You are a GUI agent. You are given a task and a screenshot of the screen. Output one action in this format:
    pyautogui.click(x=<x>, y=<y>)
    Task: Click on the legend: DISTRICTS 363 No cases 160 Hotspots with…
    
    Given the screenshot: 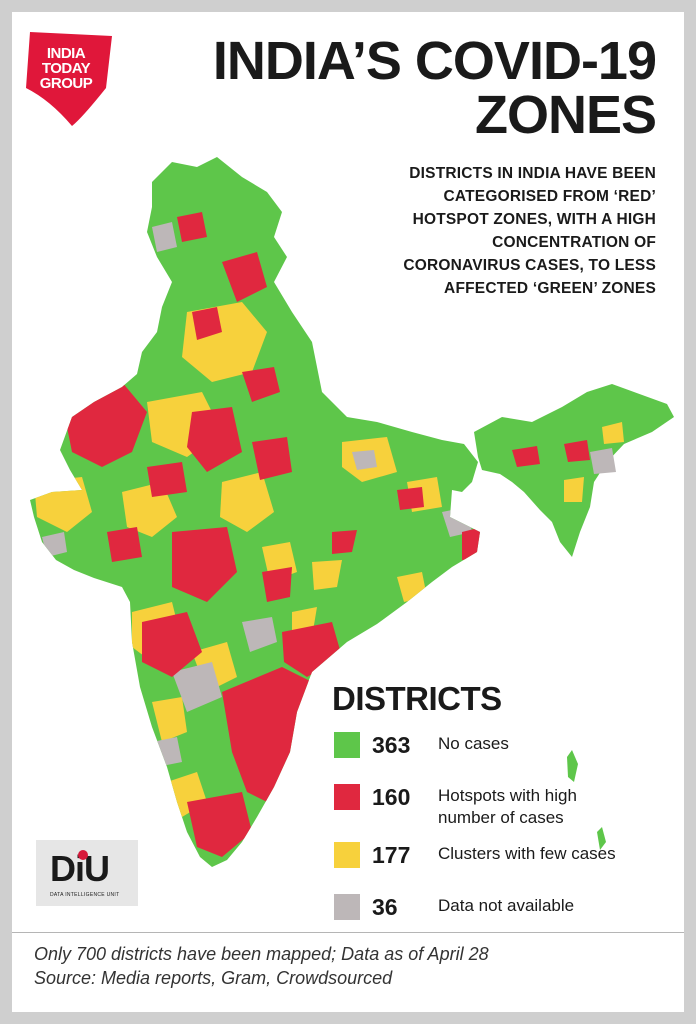 What is the action you would take?
    pyautogui.click(x=507, y=812)
    